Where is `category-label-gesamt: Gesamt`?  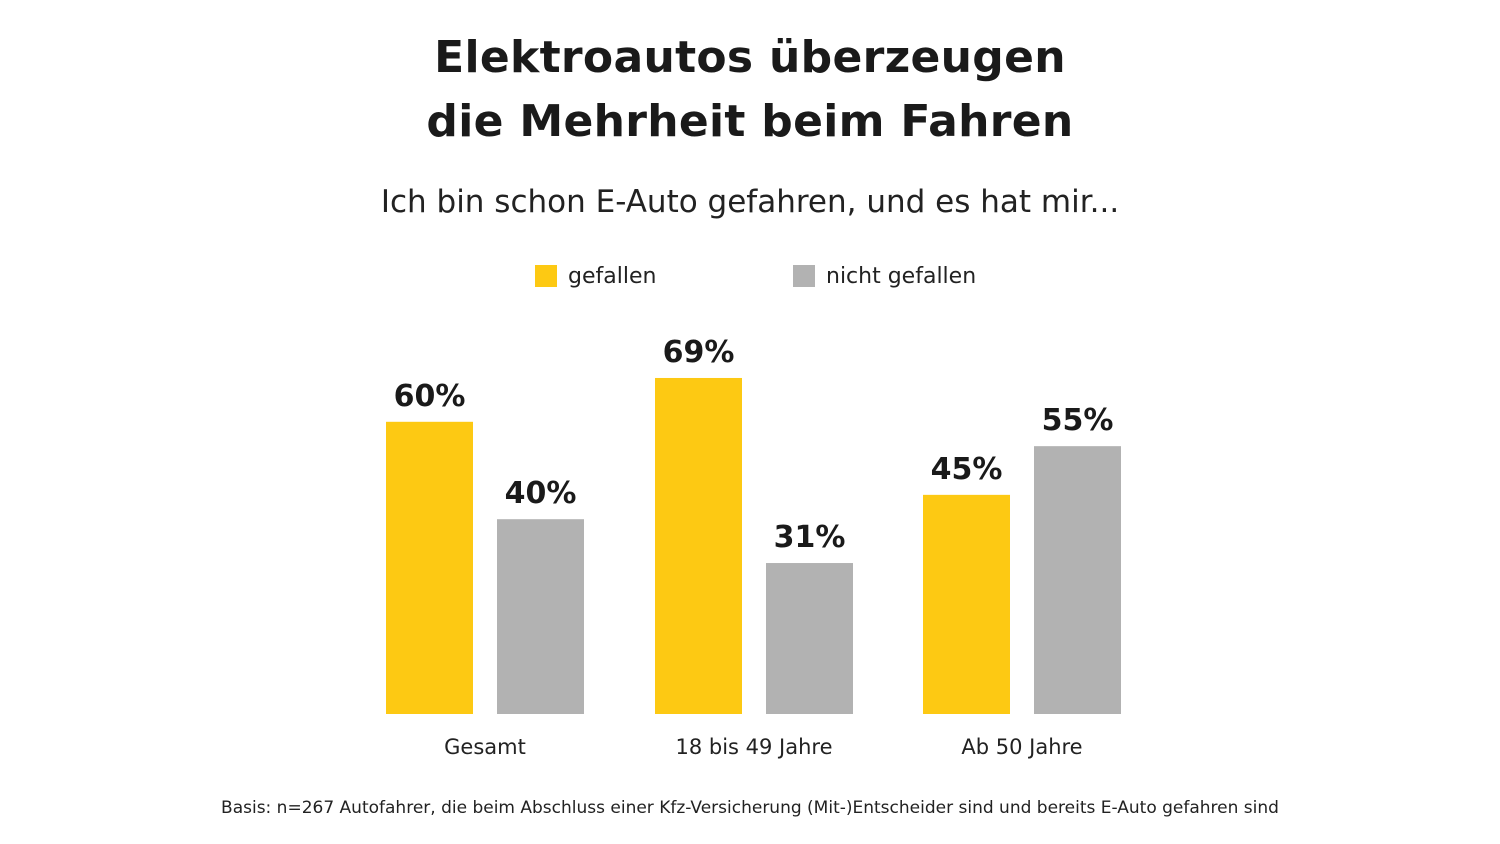
category-label-gesamt: Gesamt is located at coordinates (485, 747).